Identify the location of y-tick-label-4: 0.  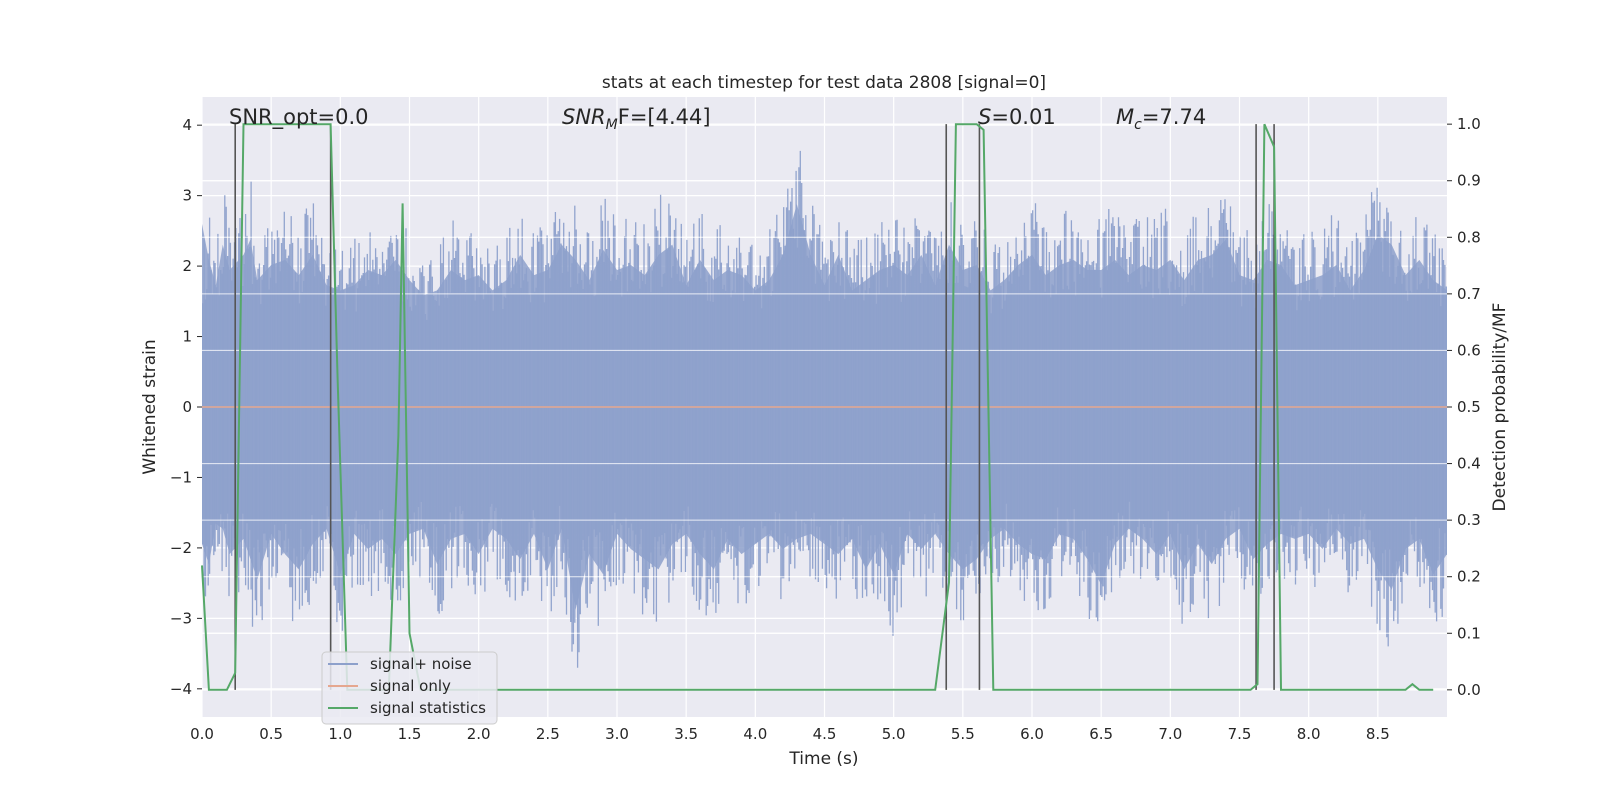
(187, 407).